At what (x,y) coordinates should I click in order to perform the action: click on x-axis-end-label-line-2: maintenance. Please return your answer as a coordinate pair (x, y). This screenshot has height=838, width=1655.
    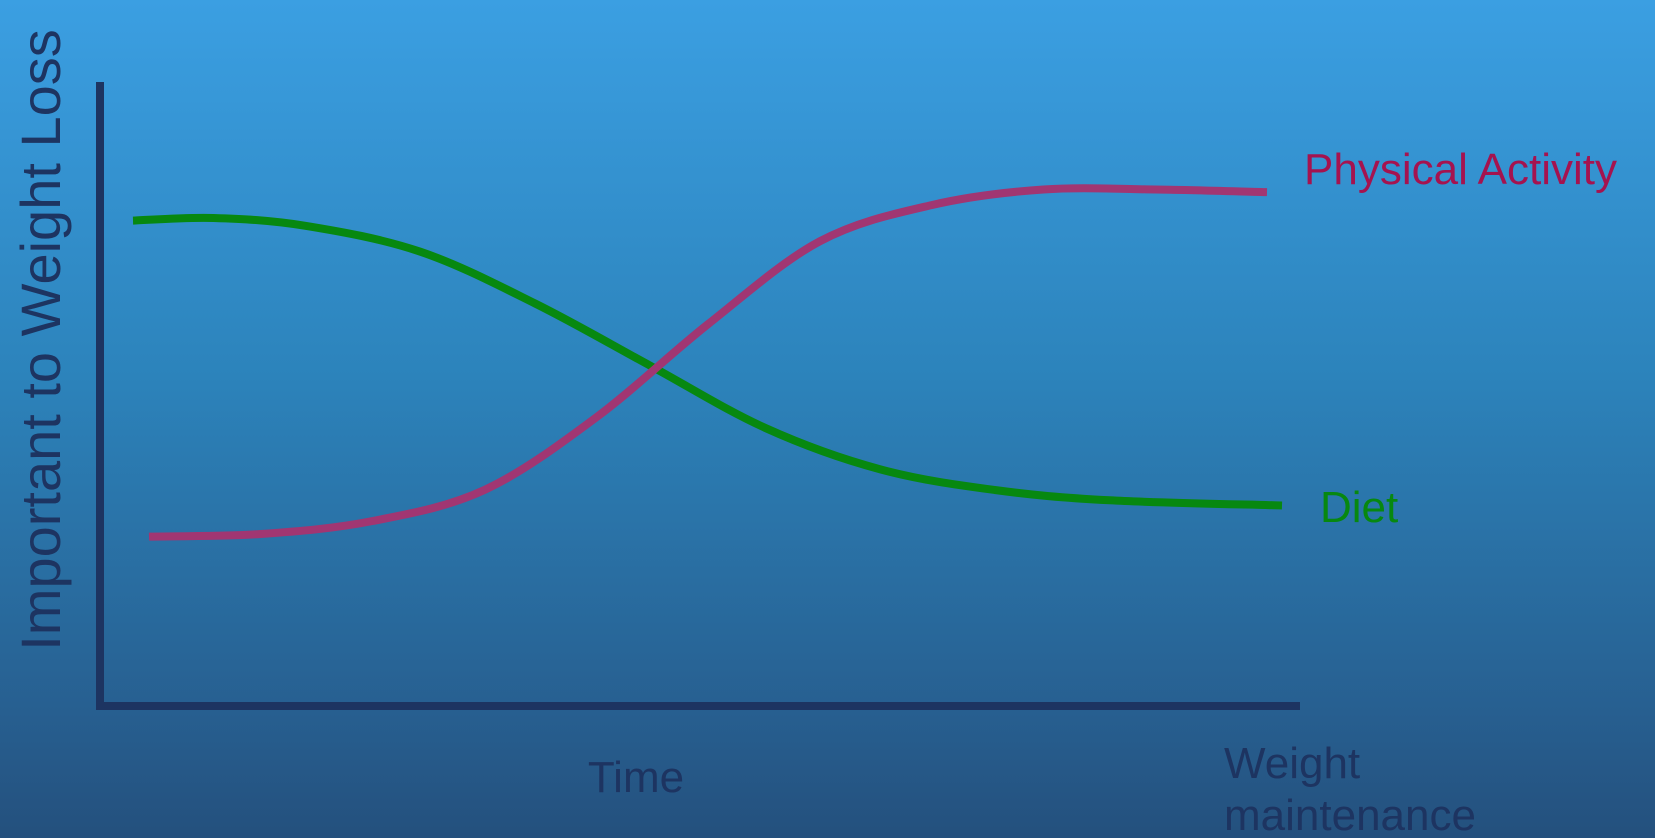
    Looking at the image, I should click on (1350, 814).